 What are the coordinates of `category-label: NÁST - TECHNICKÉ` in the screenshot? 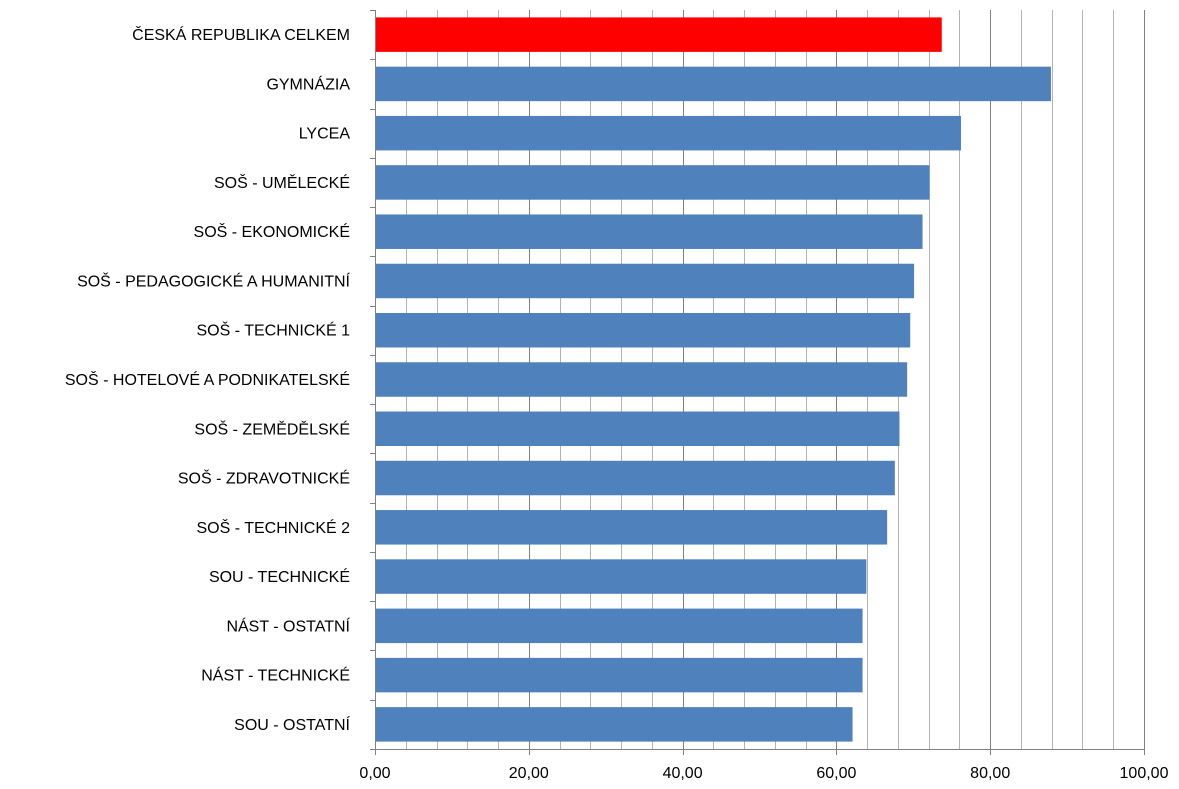 It's located at (275, 675).